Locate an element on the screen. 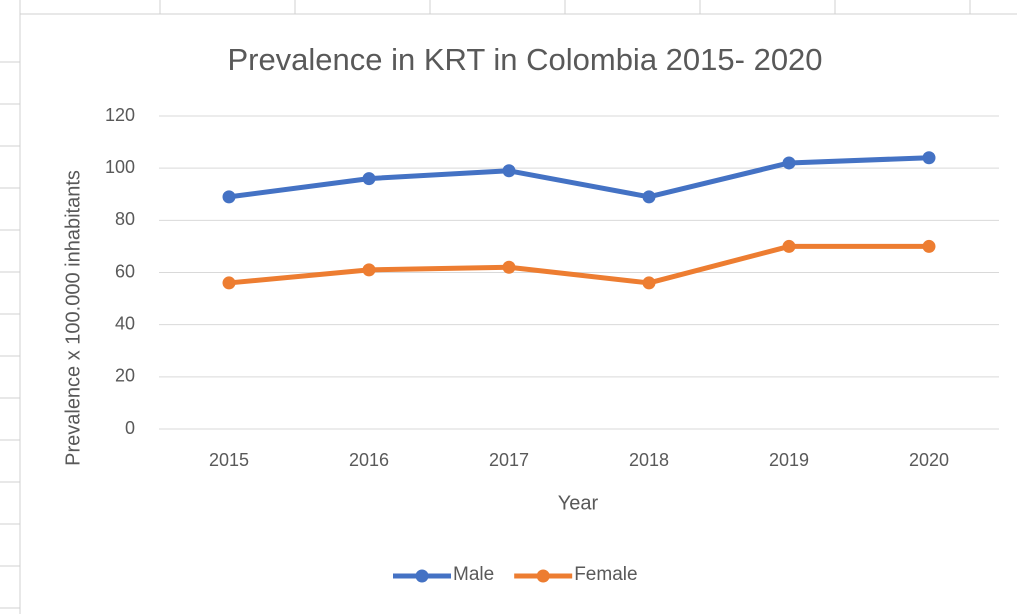  y-tick-label: 0 is located at coordinates (130, 428).